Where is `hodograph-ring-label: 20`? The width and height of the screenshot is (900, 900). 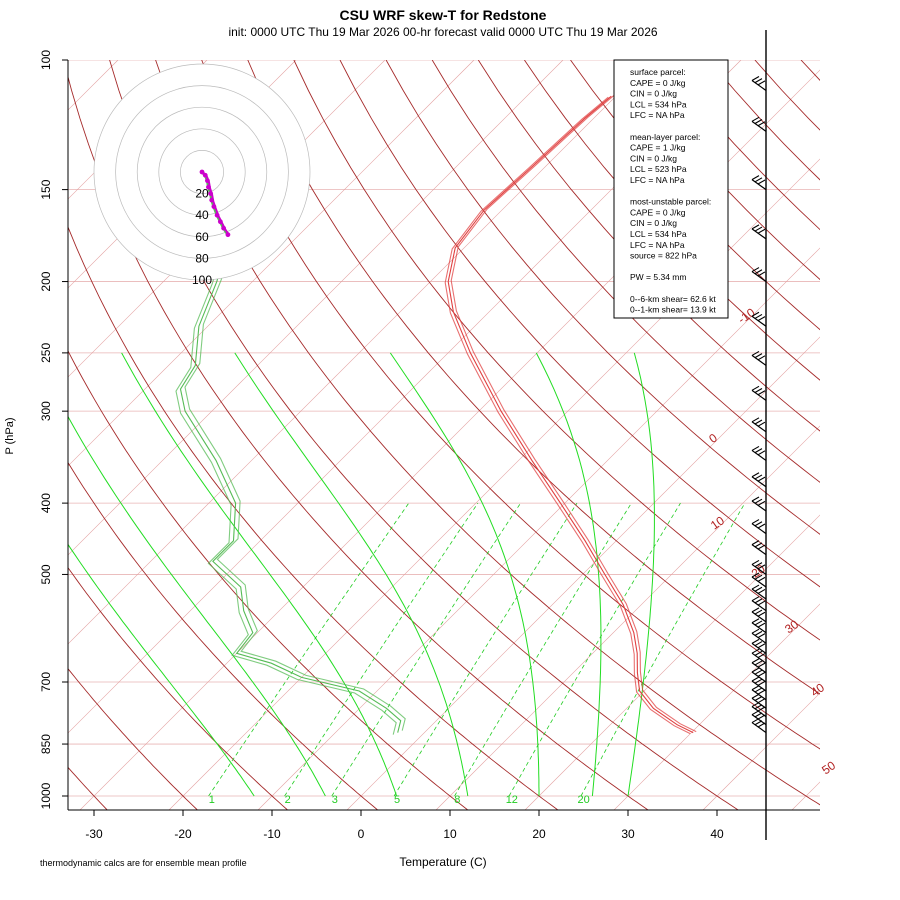 hodograph-ring-label: 20 is located at coordinates (202, 194).